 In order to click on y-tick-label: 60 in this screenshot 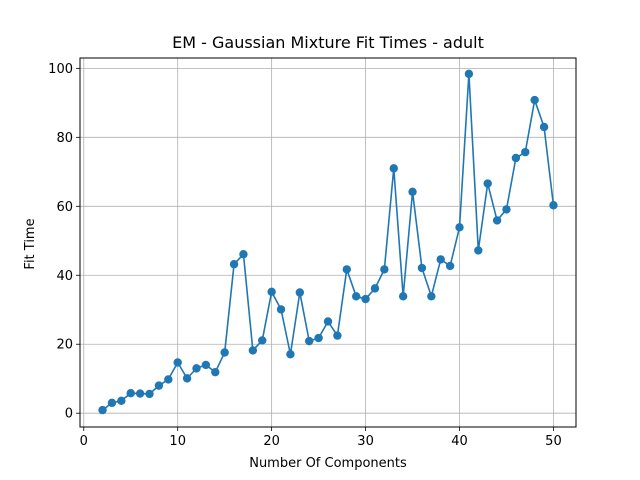, I will do `click(64, 207)`.